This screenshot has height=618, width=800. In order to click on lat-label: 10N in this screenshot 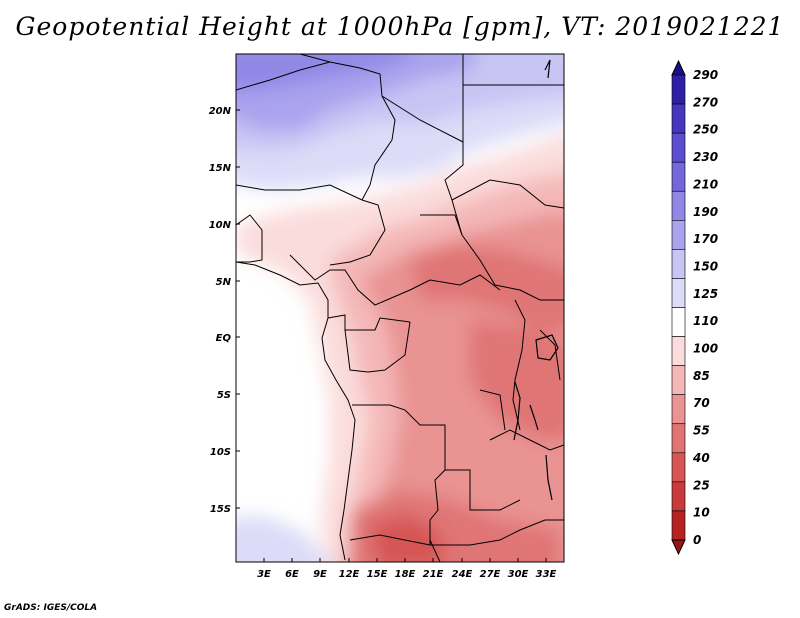, I will do `click(220, 225)`.